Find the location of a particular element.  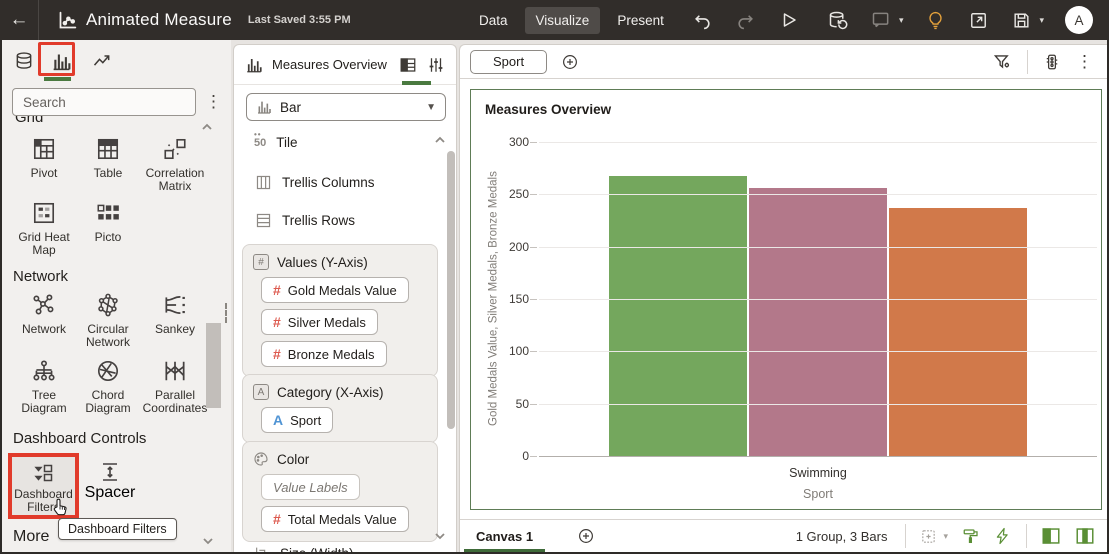

active-grammar-tab-underline is located at coordinates (416, 83).